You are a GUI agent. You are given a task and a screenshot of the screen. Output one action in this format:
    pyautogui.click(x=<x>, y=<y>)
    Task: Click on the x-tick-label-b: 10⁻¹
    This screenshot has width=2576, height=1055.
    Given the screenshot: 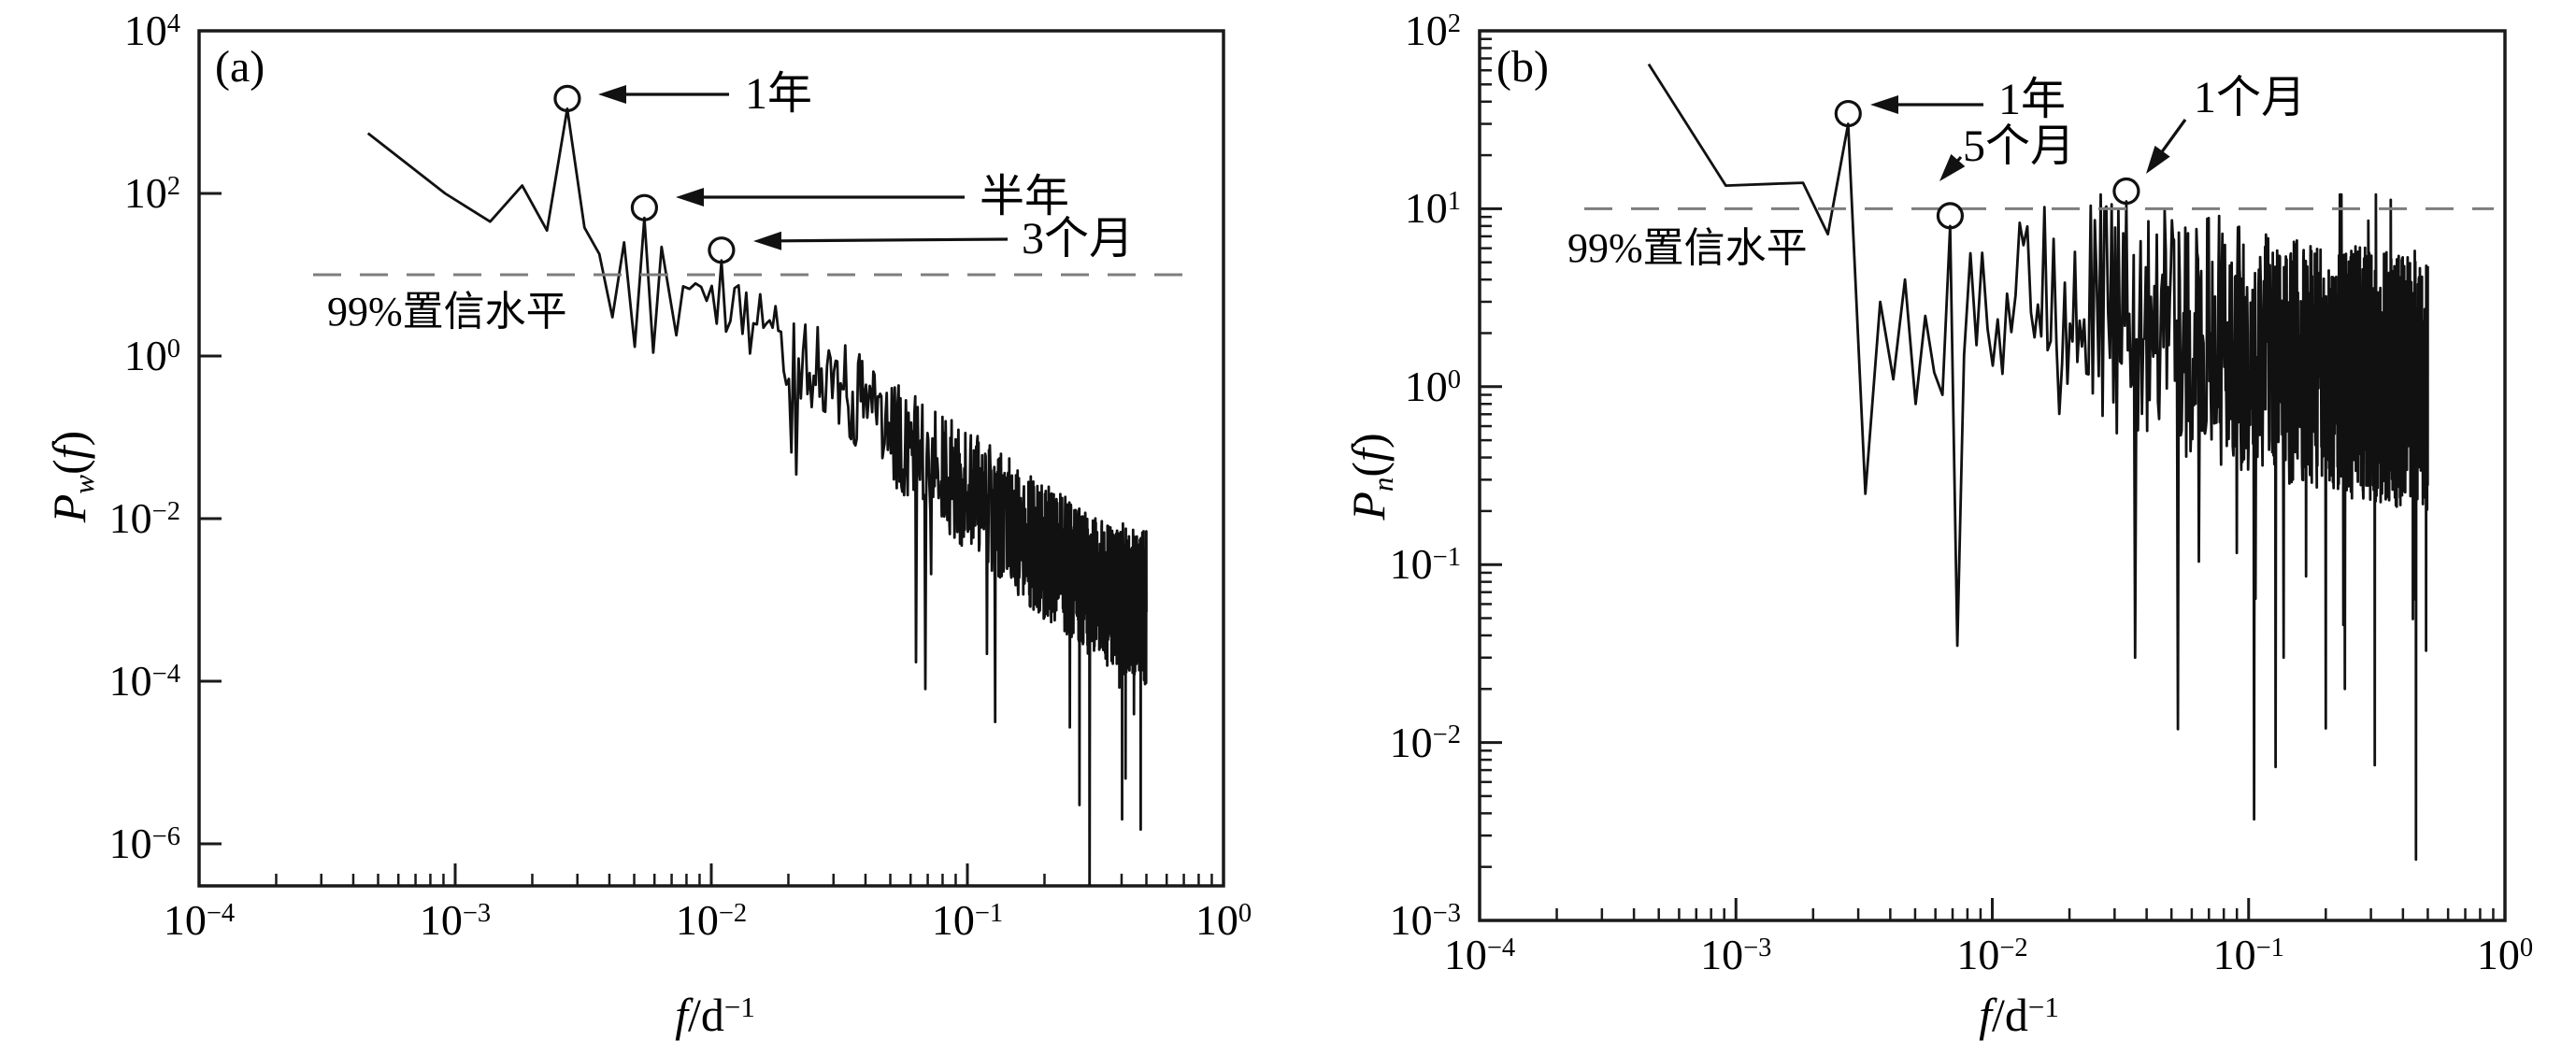 What is the action you would take?
    pyautogui.click(x=2248, y=954)
    